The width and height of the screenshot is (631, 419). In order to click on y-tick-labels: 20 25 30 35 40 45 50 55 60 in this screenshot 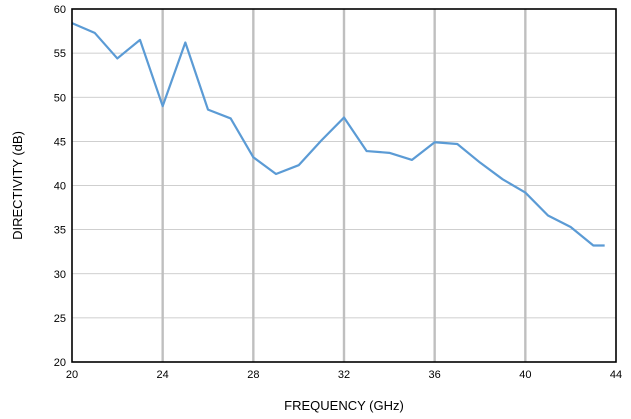, I will do `click(60, 186)`.